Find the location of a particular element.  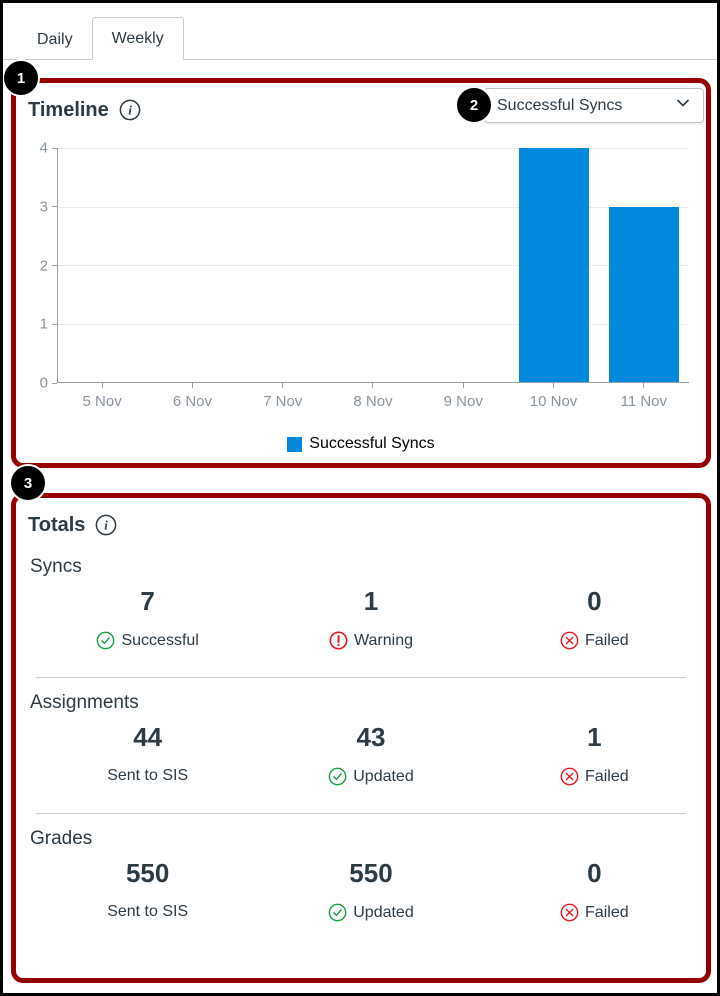

stat-label: Successful is located at coordinates (160, 640).